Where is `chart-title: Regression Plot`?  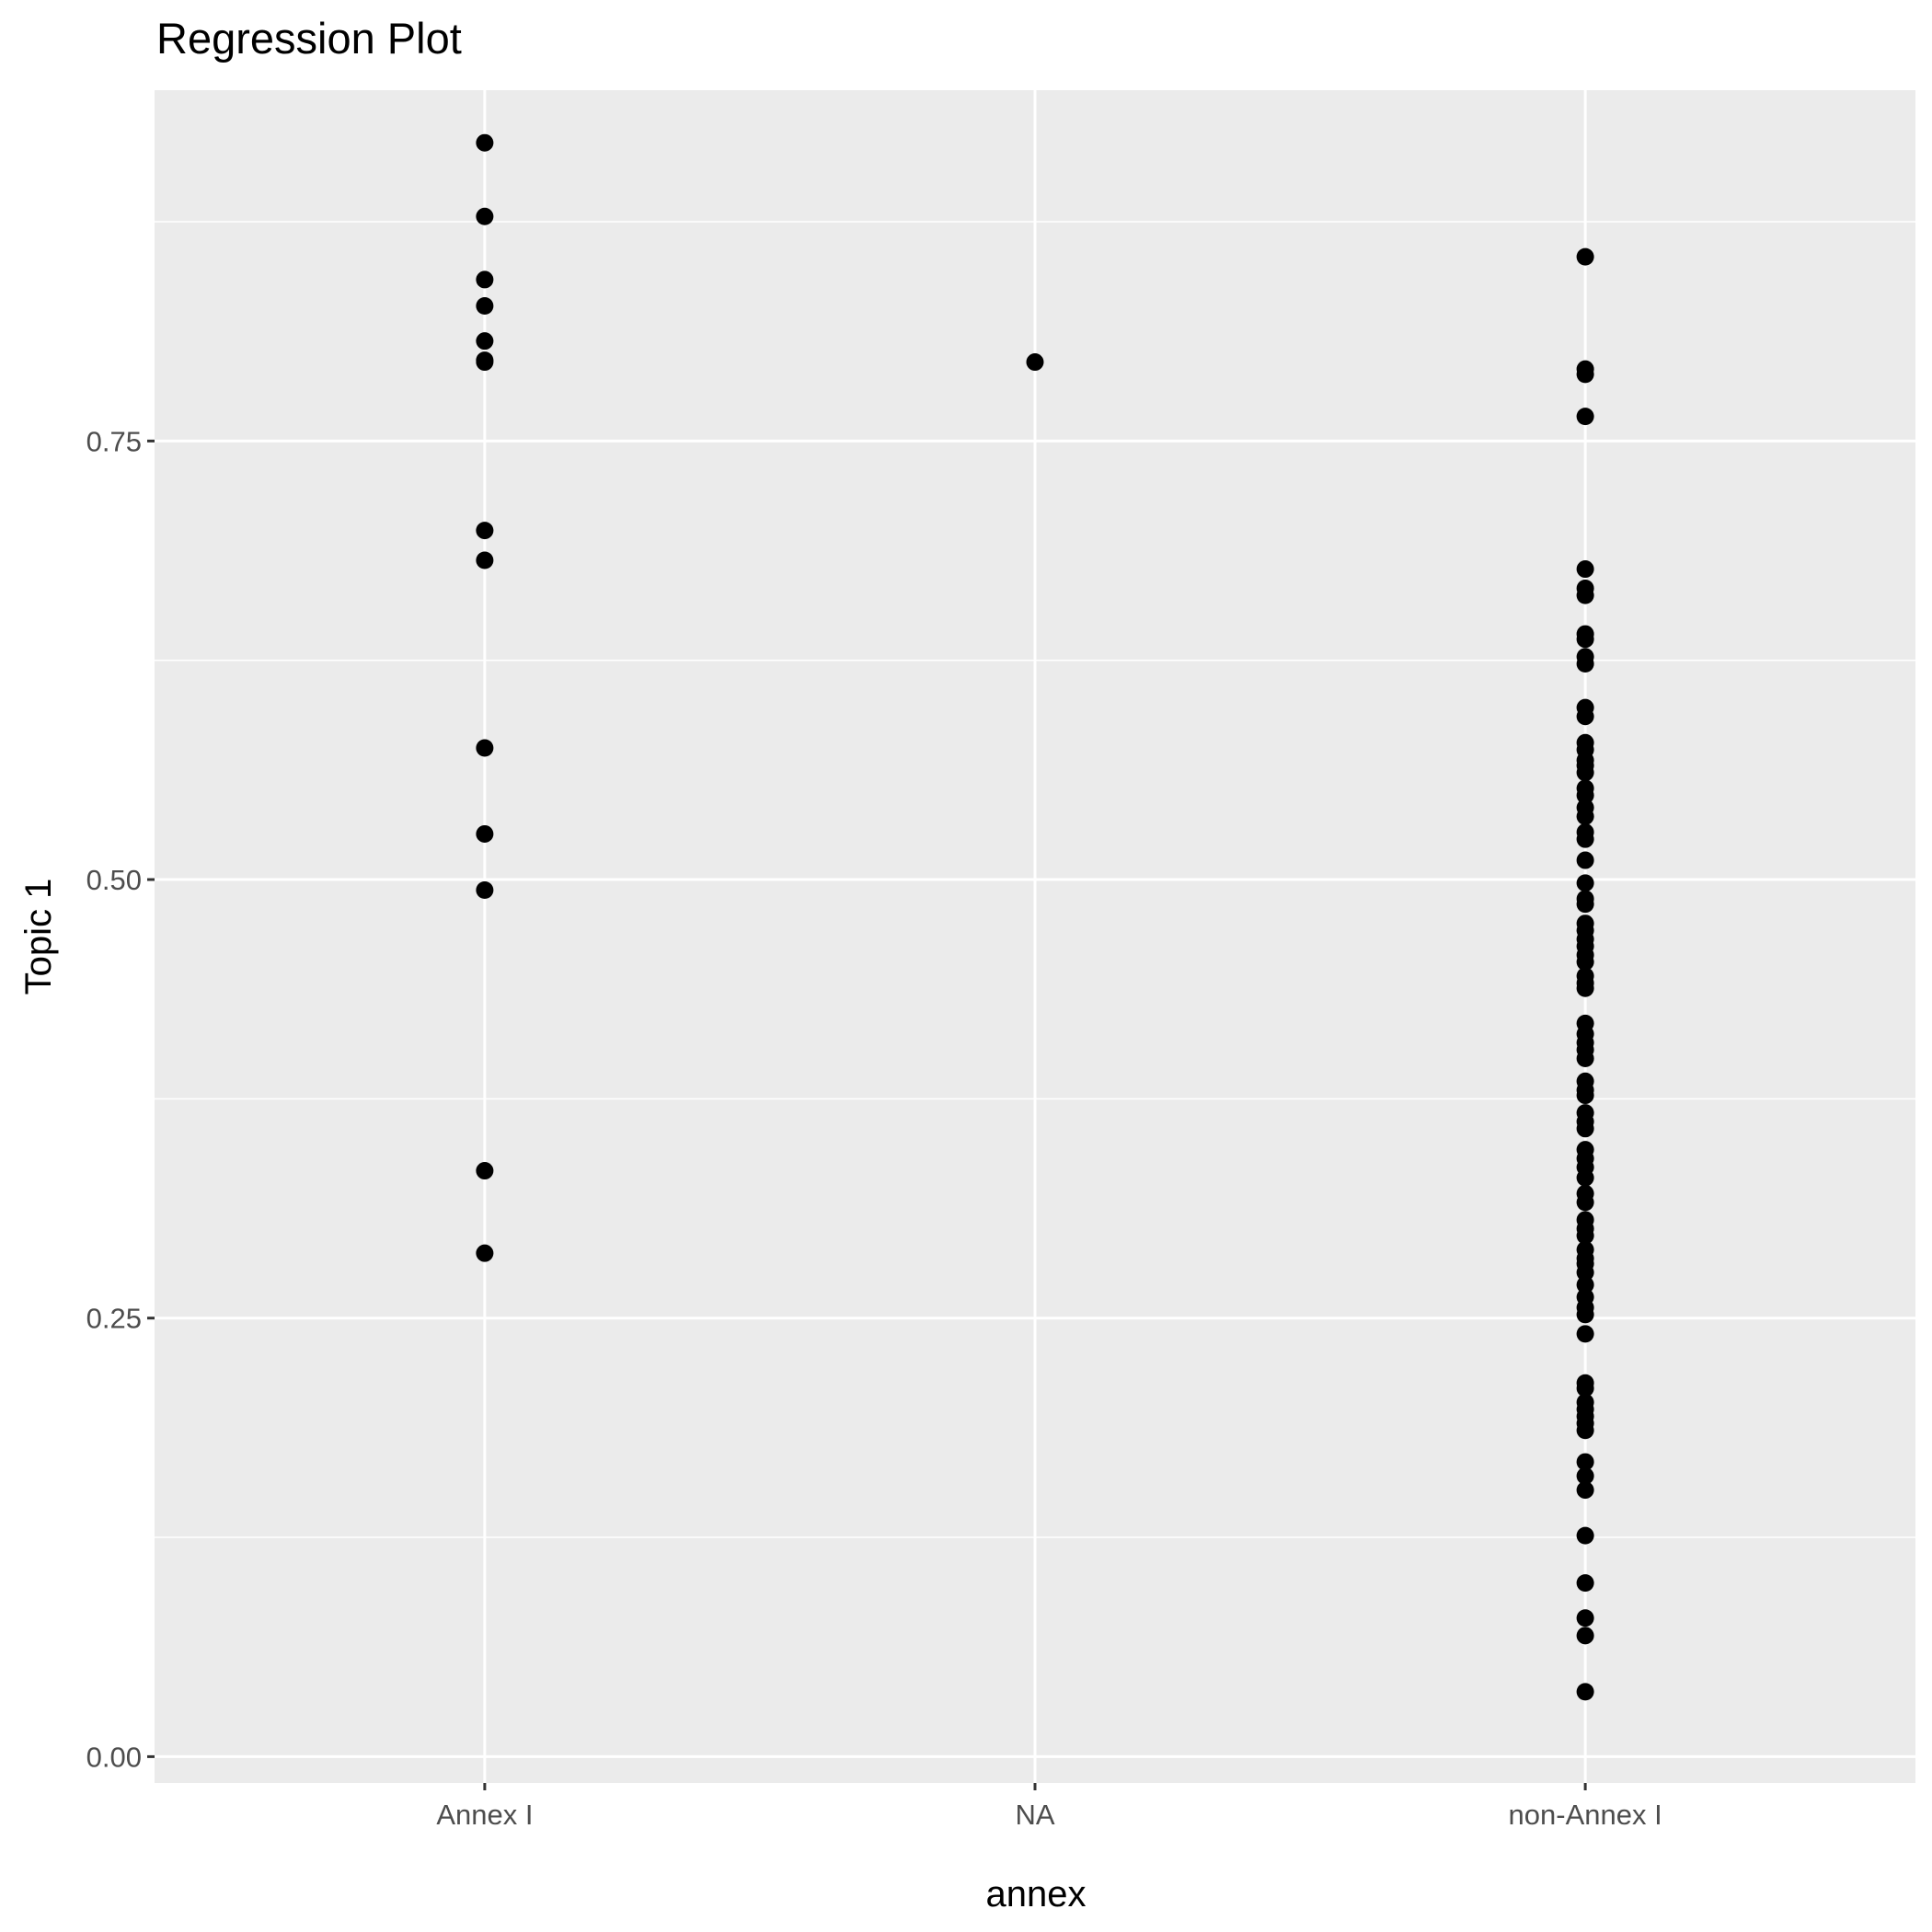 chart-title: Regression Plot is located at coordinates (309, 38).